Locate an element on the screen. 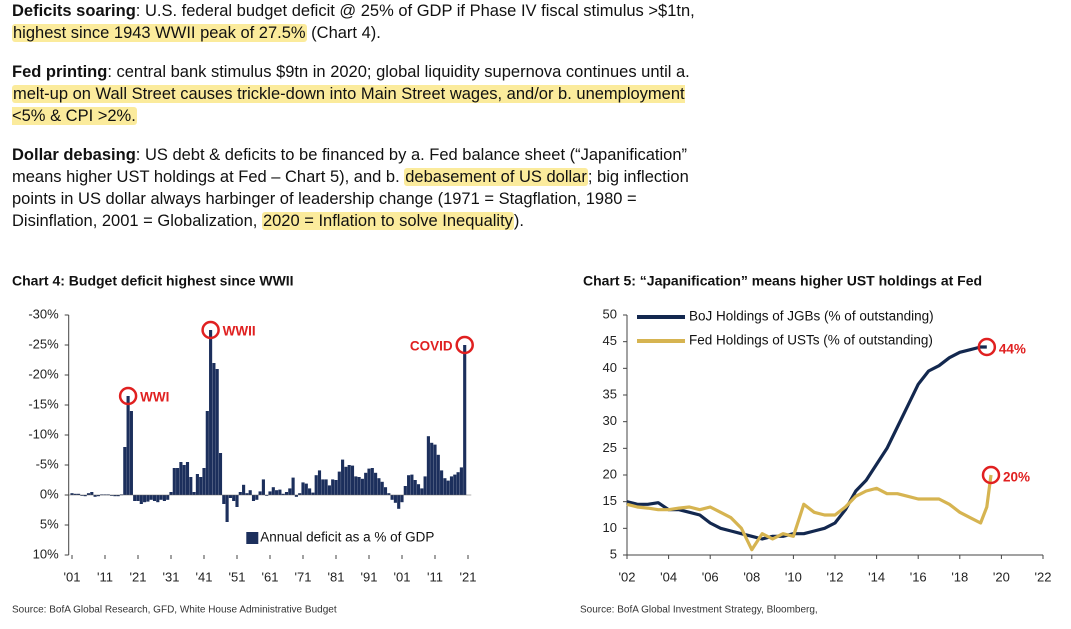 This screenshot has width=1071, height=629. annotation-label: 20% is located at coordinates (1016, 477).